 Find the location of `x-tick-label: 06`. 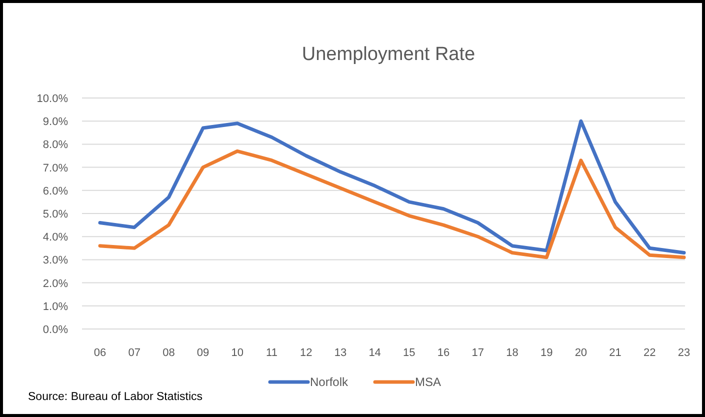

x-tick-label: 06 is located at coordinates (100, 353).